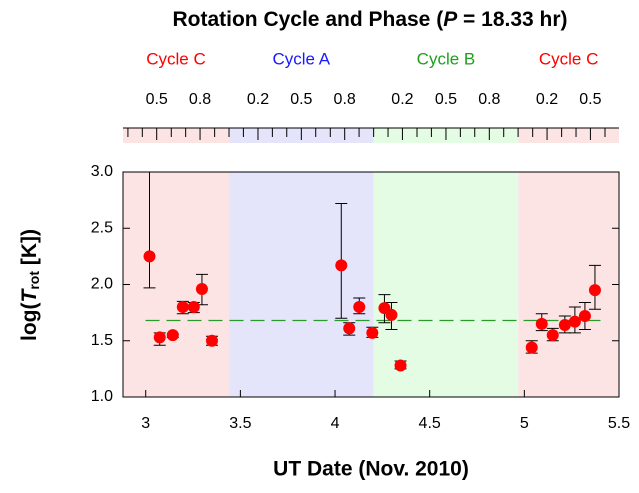 The height and width of the screenshot is (493, 639). Describe the element at coordinates (512, 19) in the screenshot. I see `title-part: = 18.33 hr)` at that location.